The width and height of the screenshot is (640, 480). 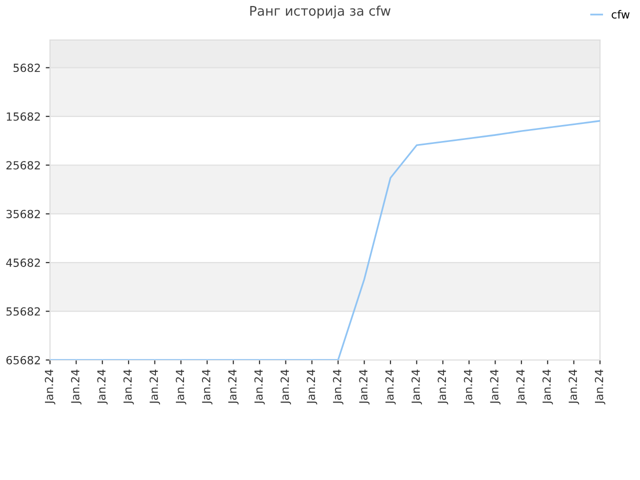 What do you see at coordinates (27, 68) in the screenshot?
I see `y-tick-label: 5682` at bounding box center [27, 68].